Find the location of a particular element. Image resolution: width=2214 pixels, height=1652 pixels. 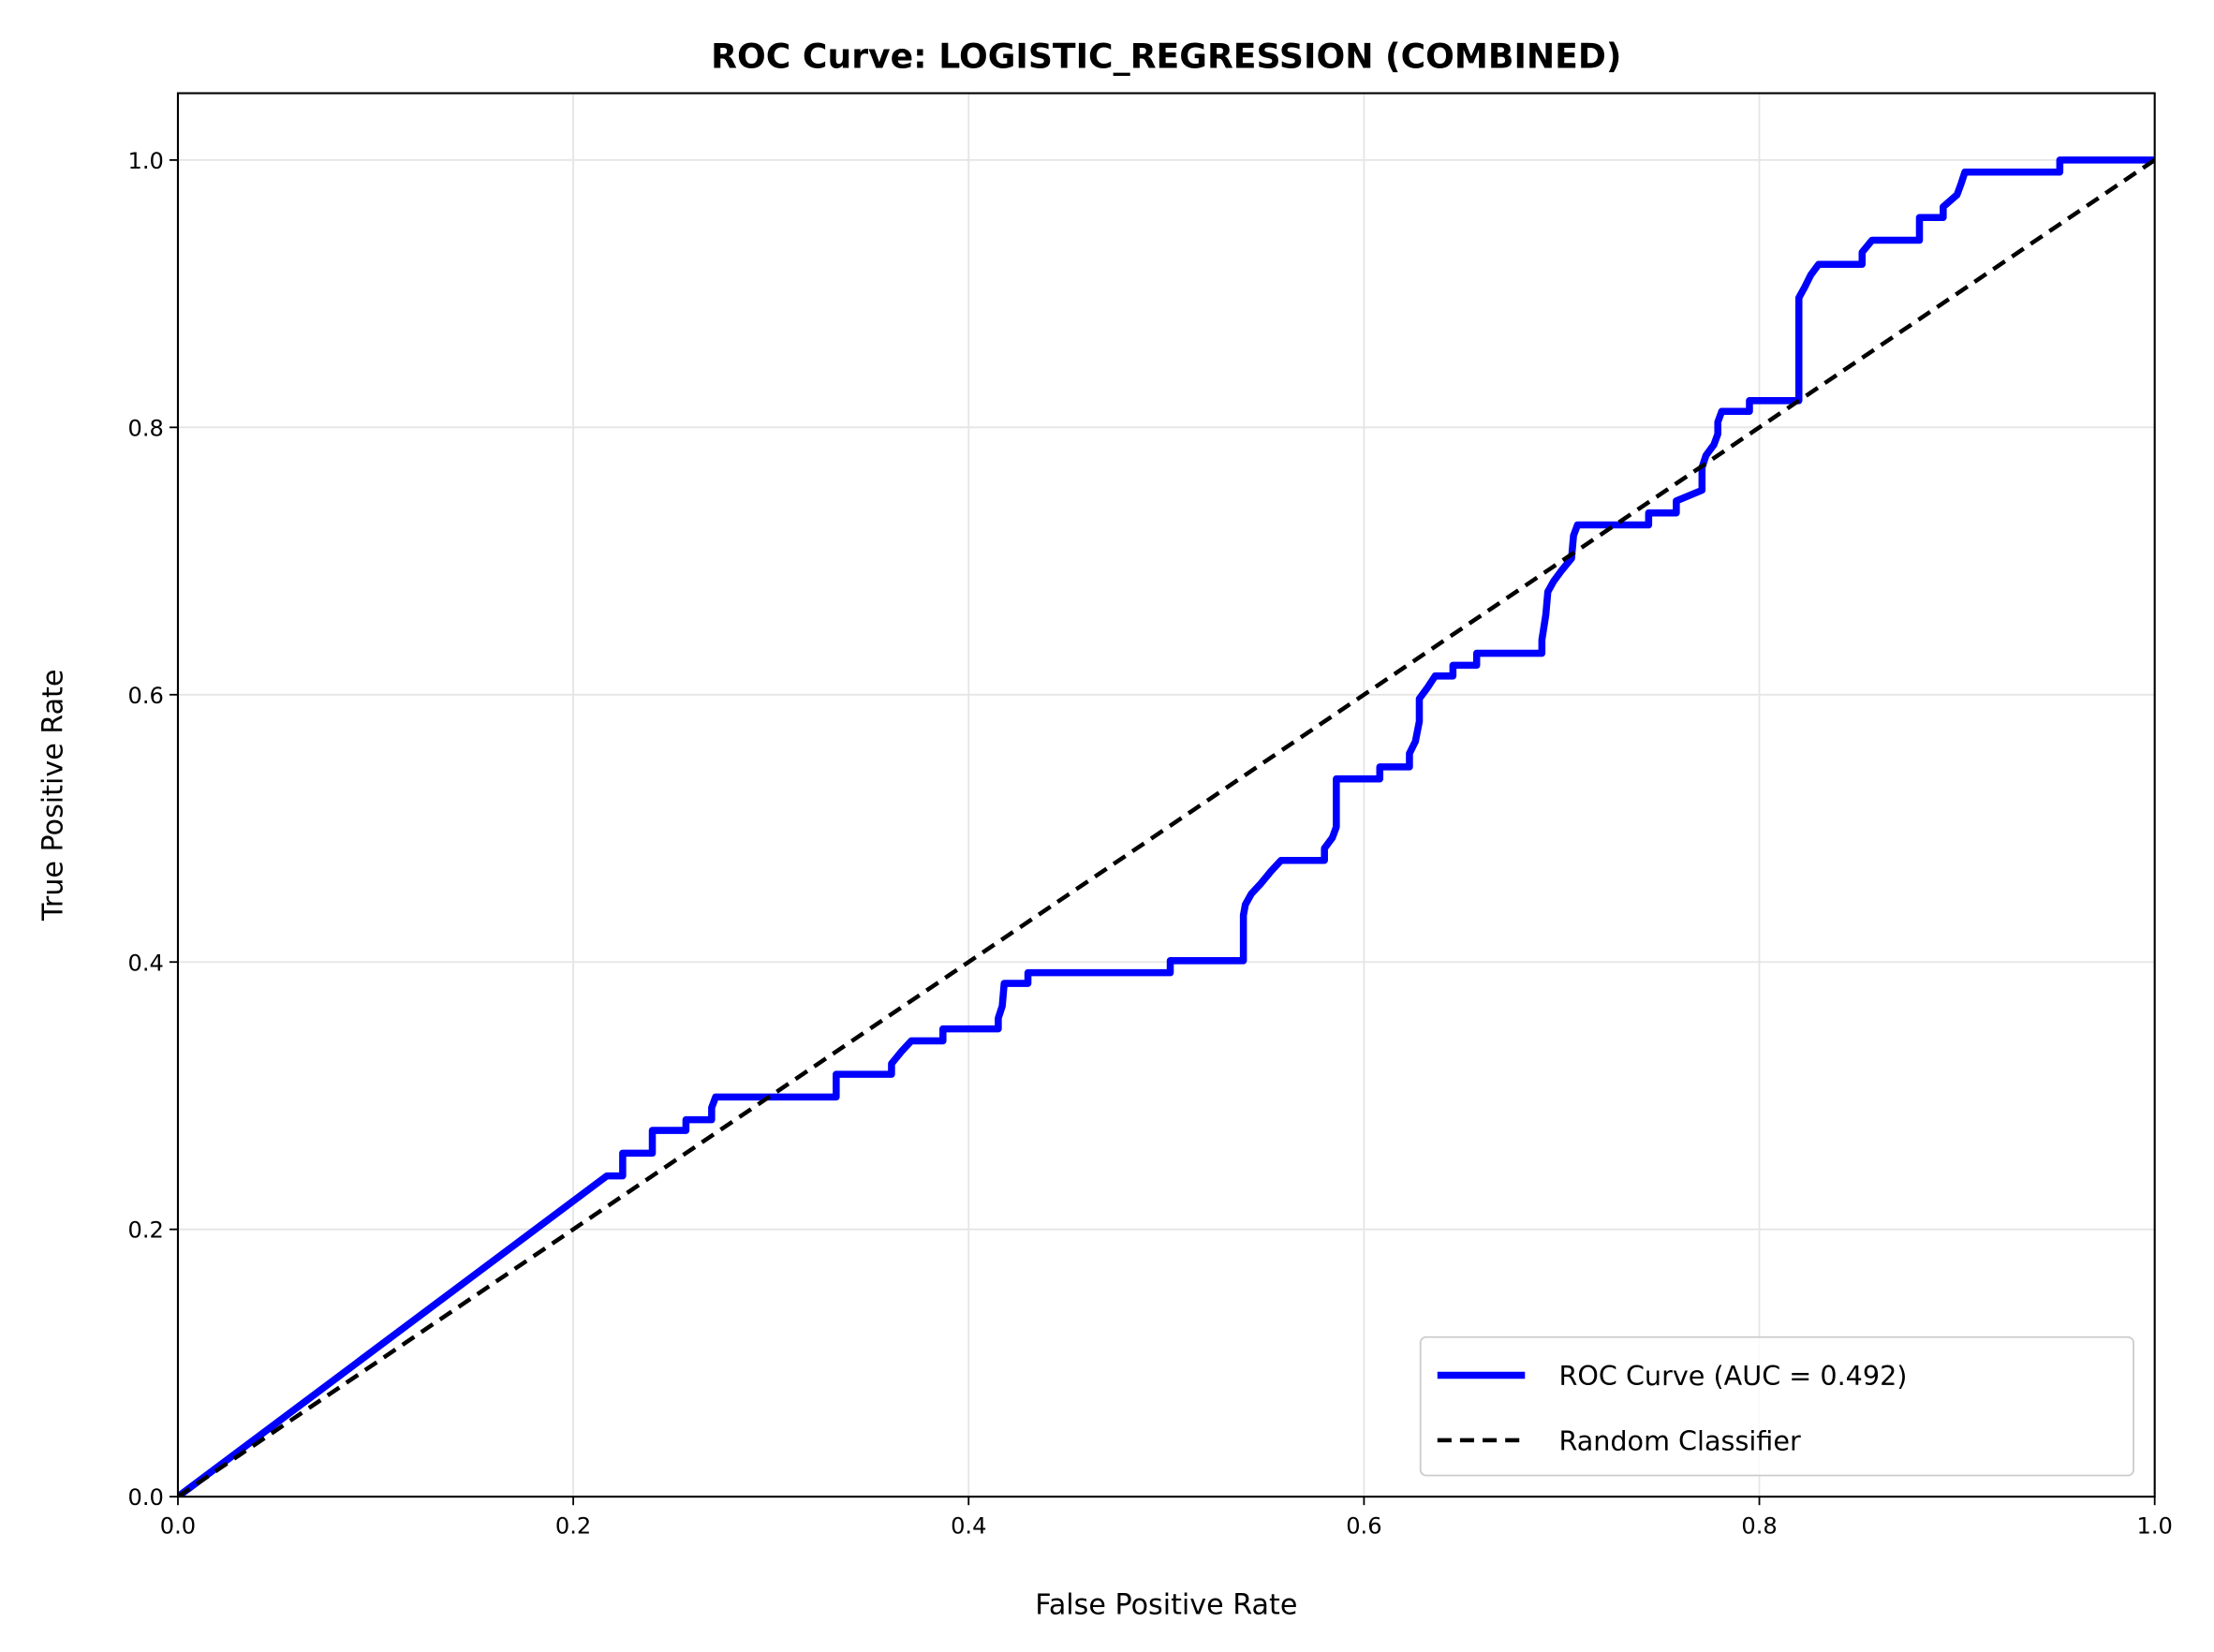

y-axis-label: True Positive Rate is located at coordinates (53, 796).